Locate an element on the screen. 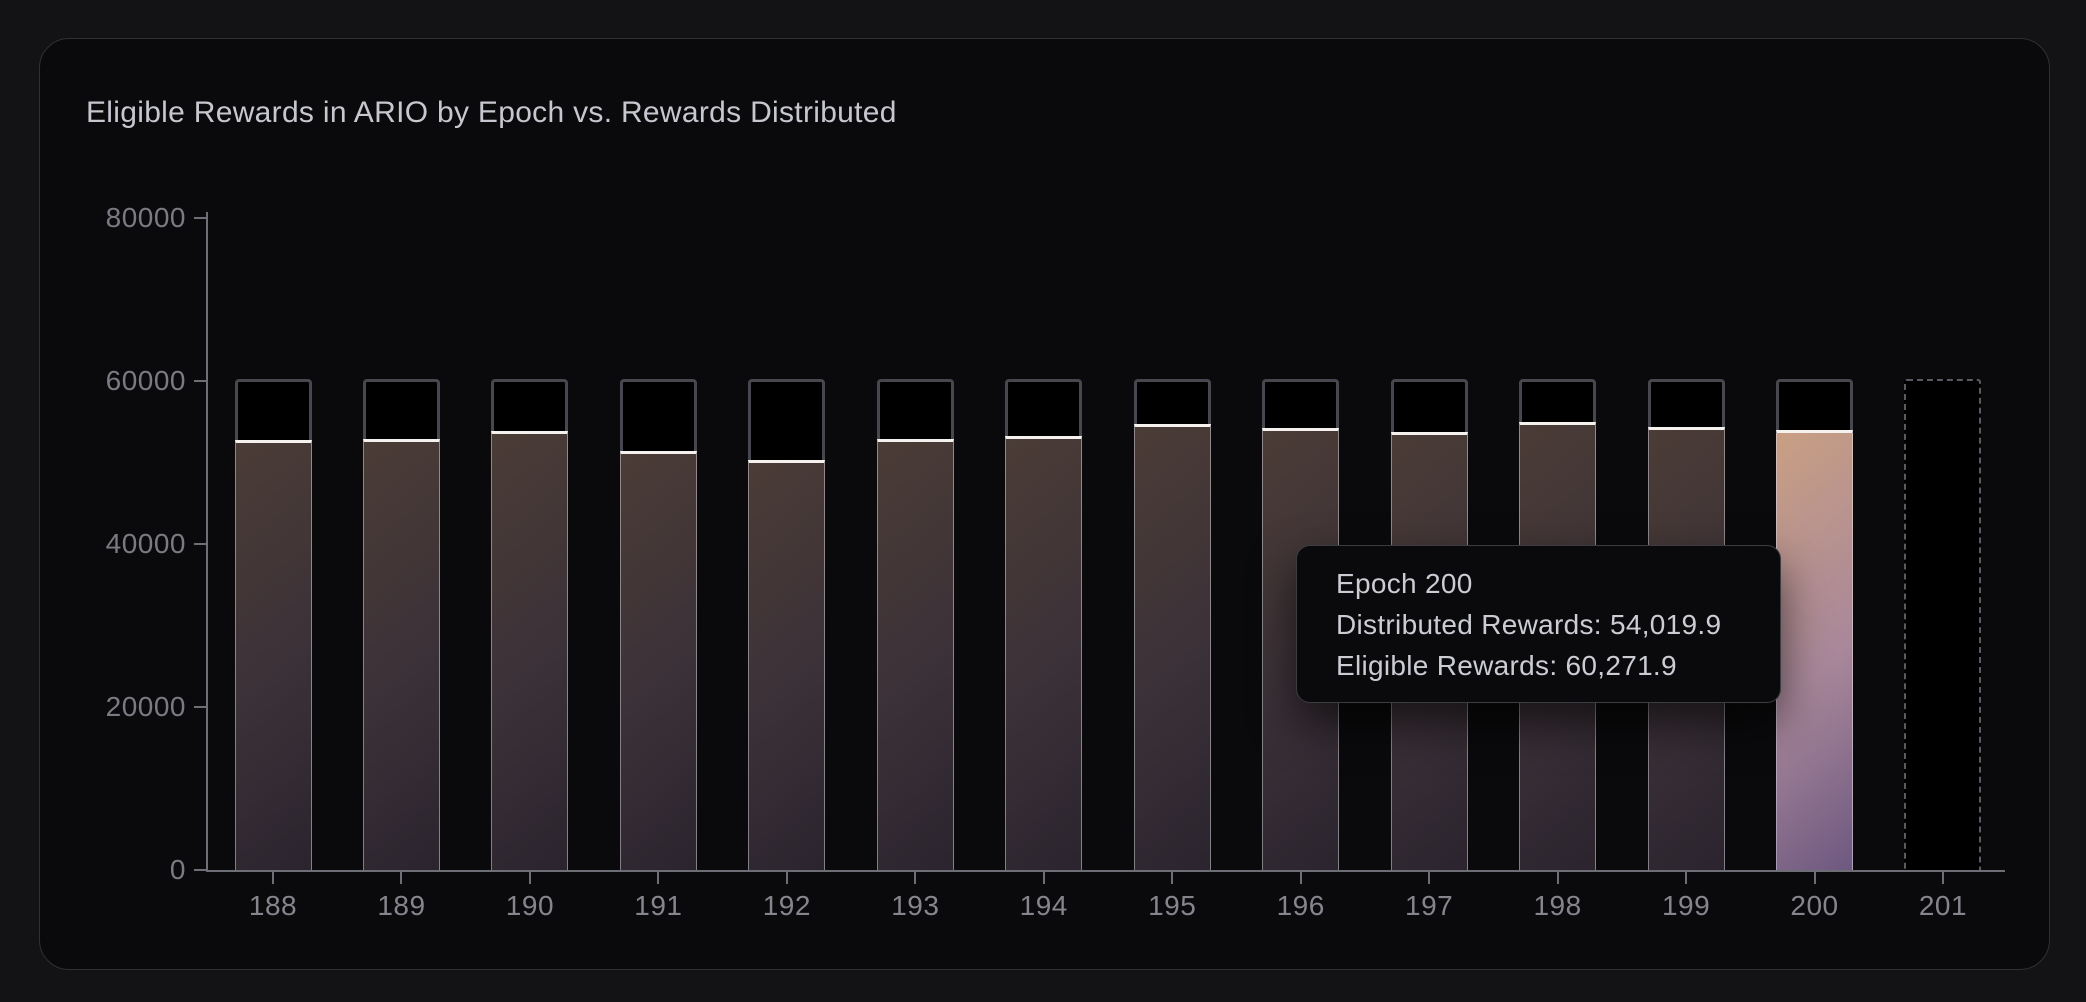 The width and height of the screenshot is (2086, 1002). distributed-bar-highlighted is located at coordinates (1815, 649).